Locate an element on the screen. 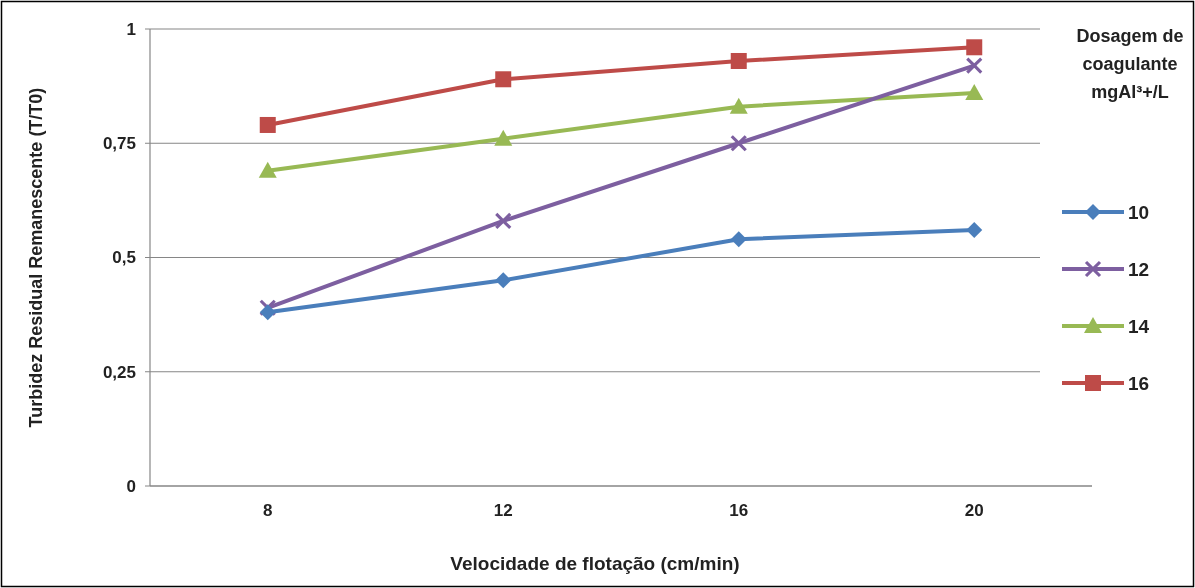 This screenshot has height=588, width=1195. x-tick-label: 16 is located at coordinates (739, 510).